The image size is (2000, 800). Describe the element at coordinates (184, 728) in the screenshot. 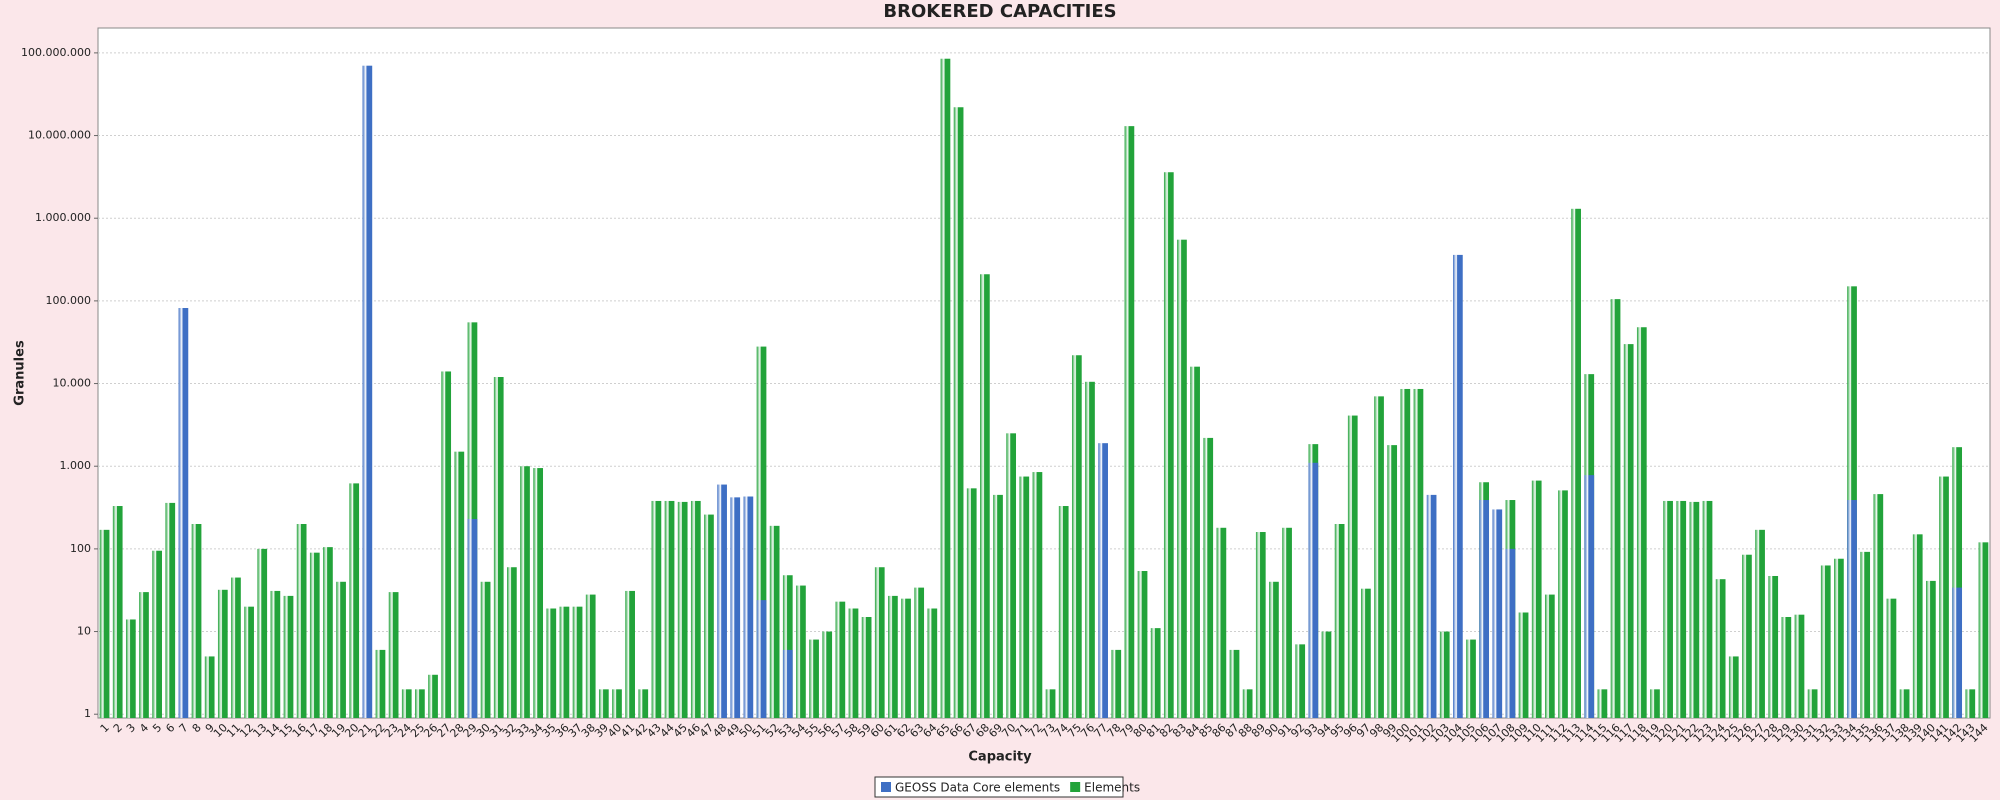

I see `x-tick-label: 7` at that location.